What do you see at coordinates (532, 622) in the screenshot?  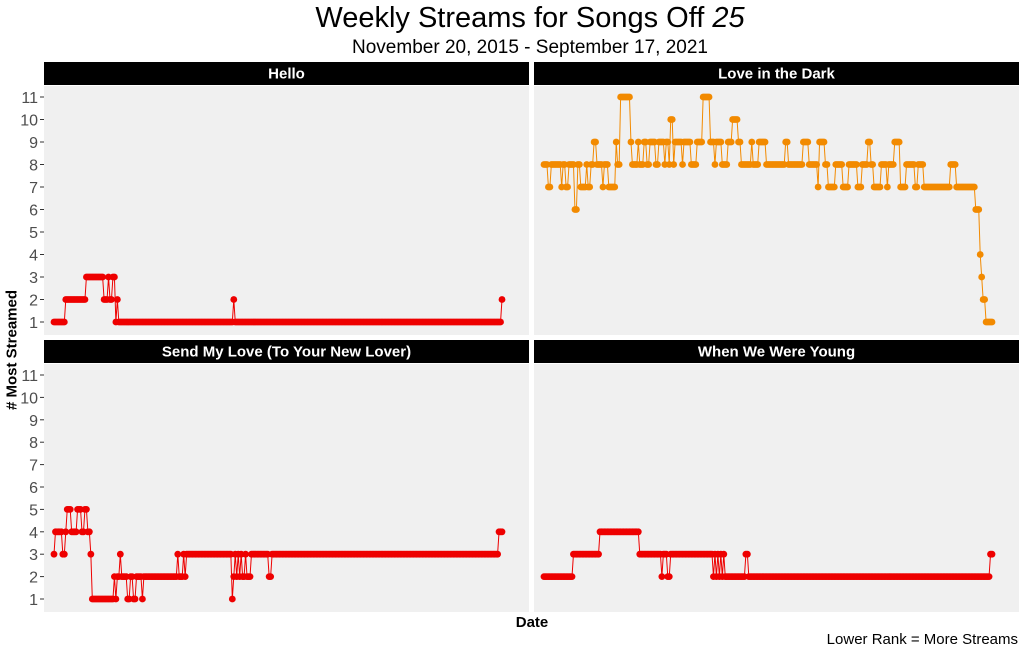 I see `x-axis-label: Date` at bounding box center [532, 622].